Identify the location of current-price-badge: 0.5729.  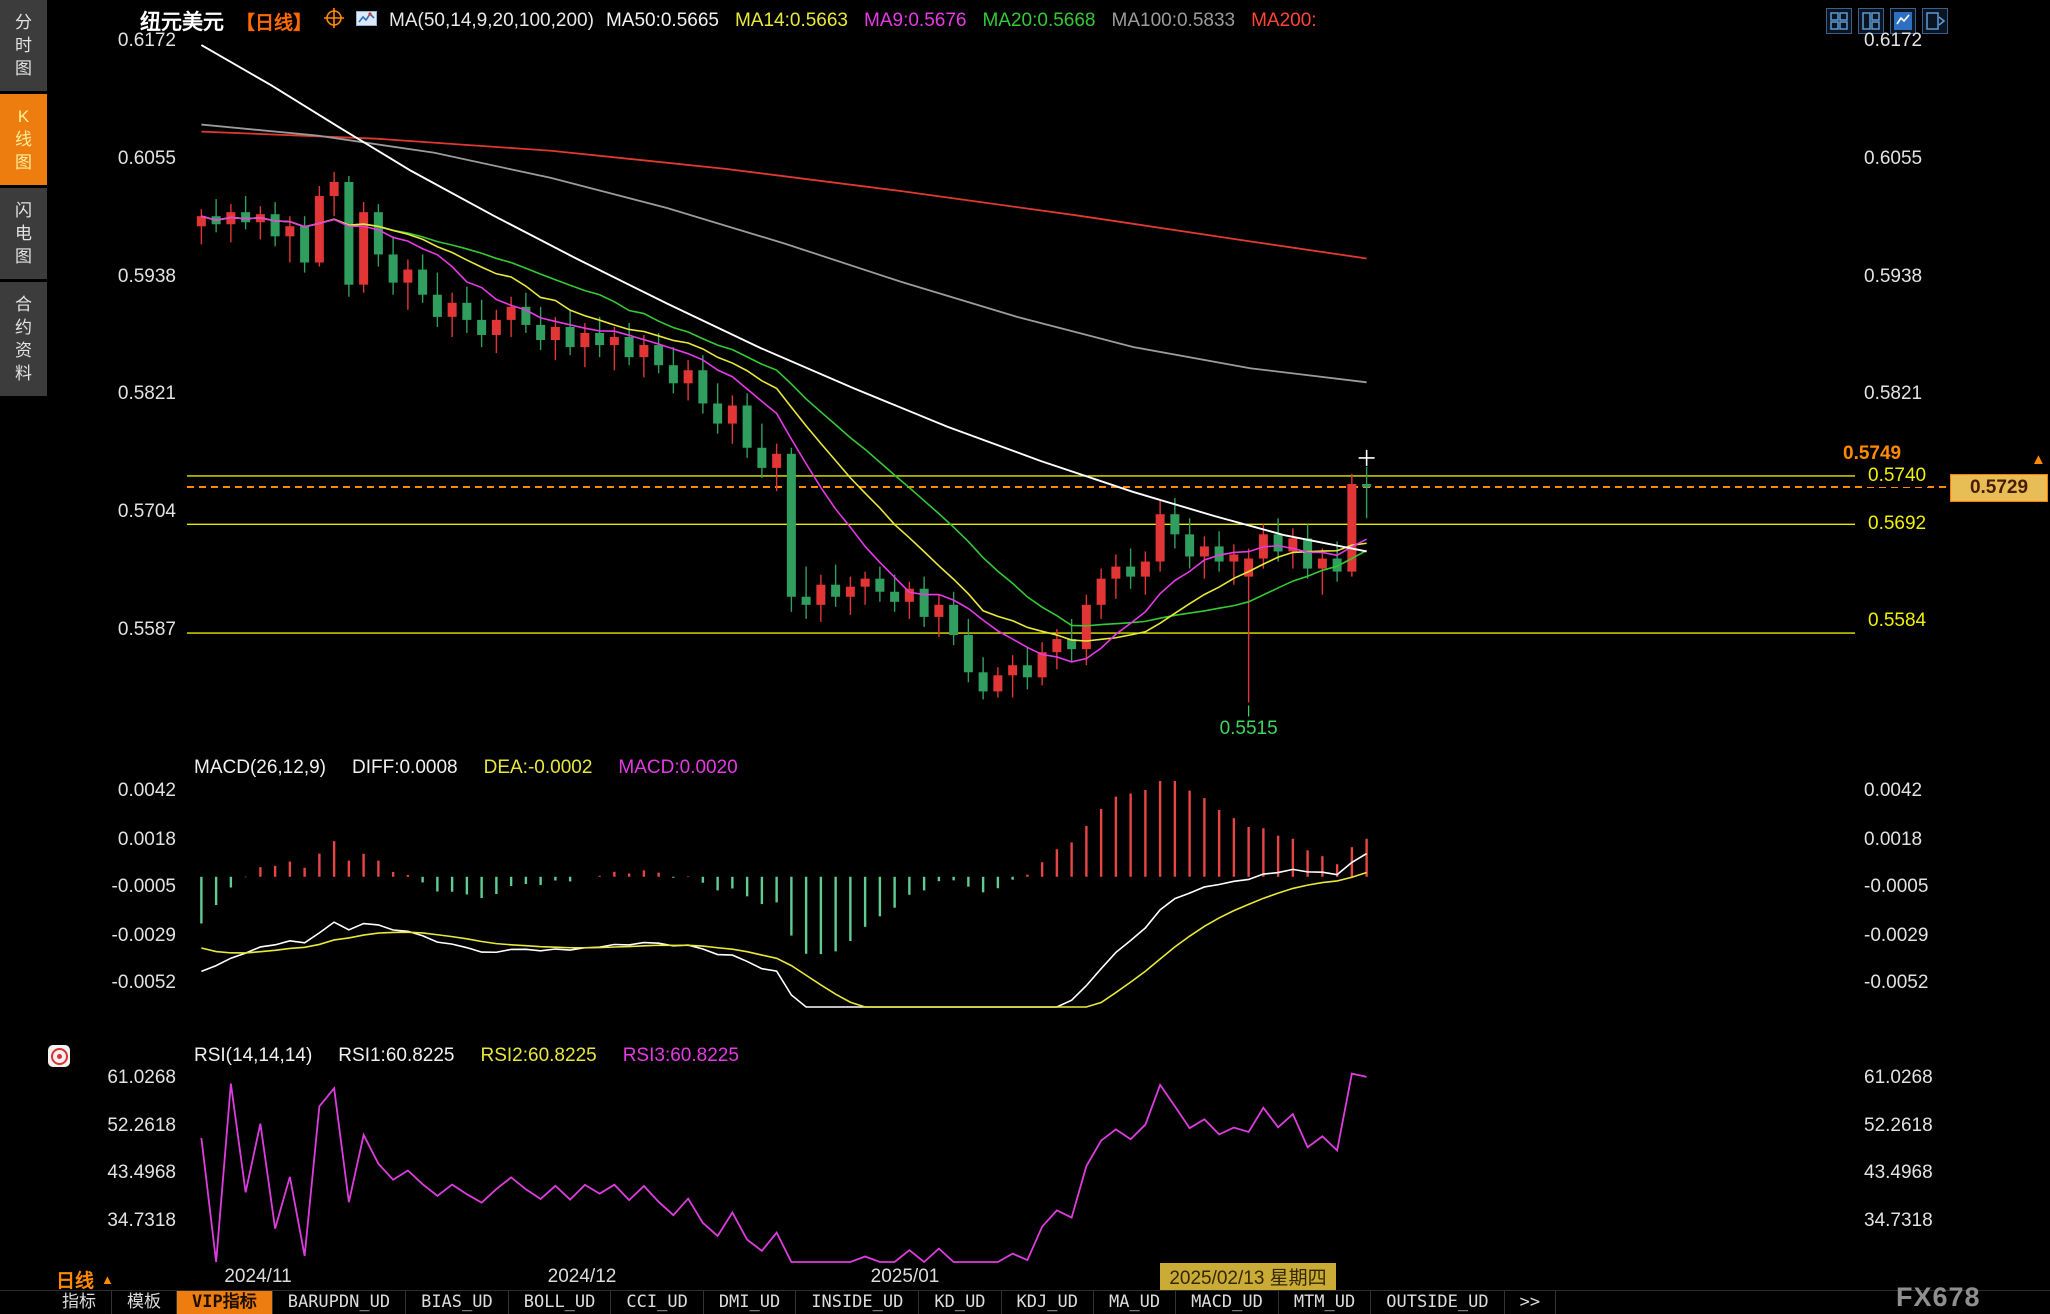
(1999, 488).